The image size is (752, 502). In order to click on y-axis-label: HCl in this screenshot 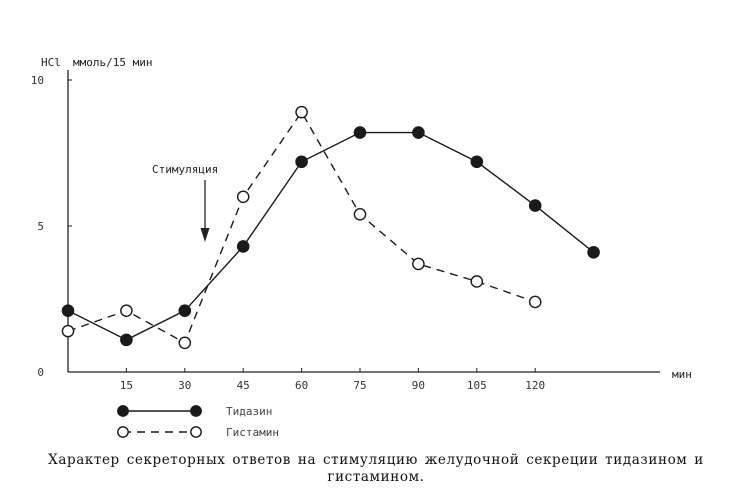, I will do `click(51, 62)`.